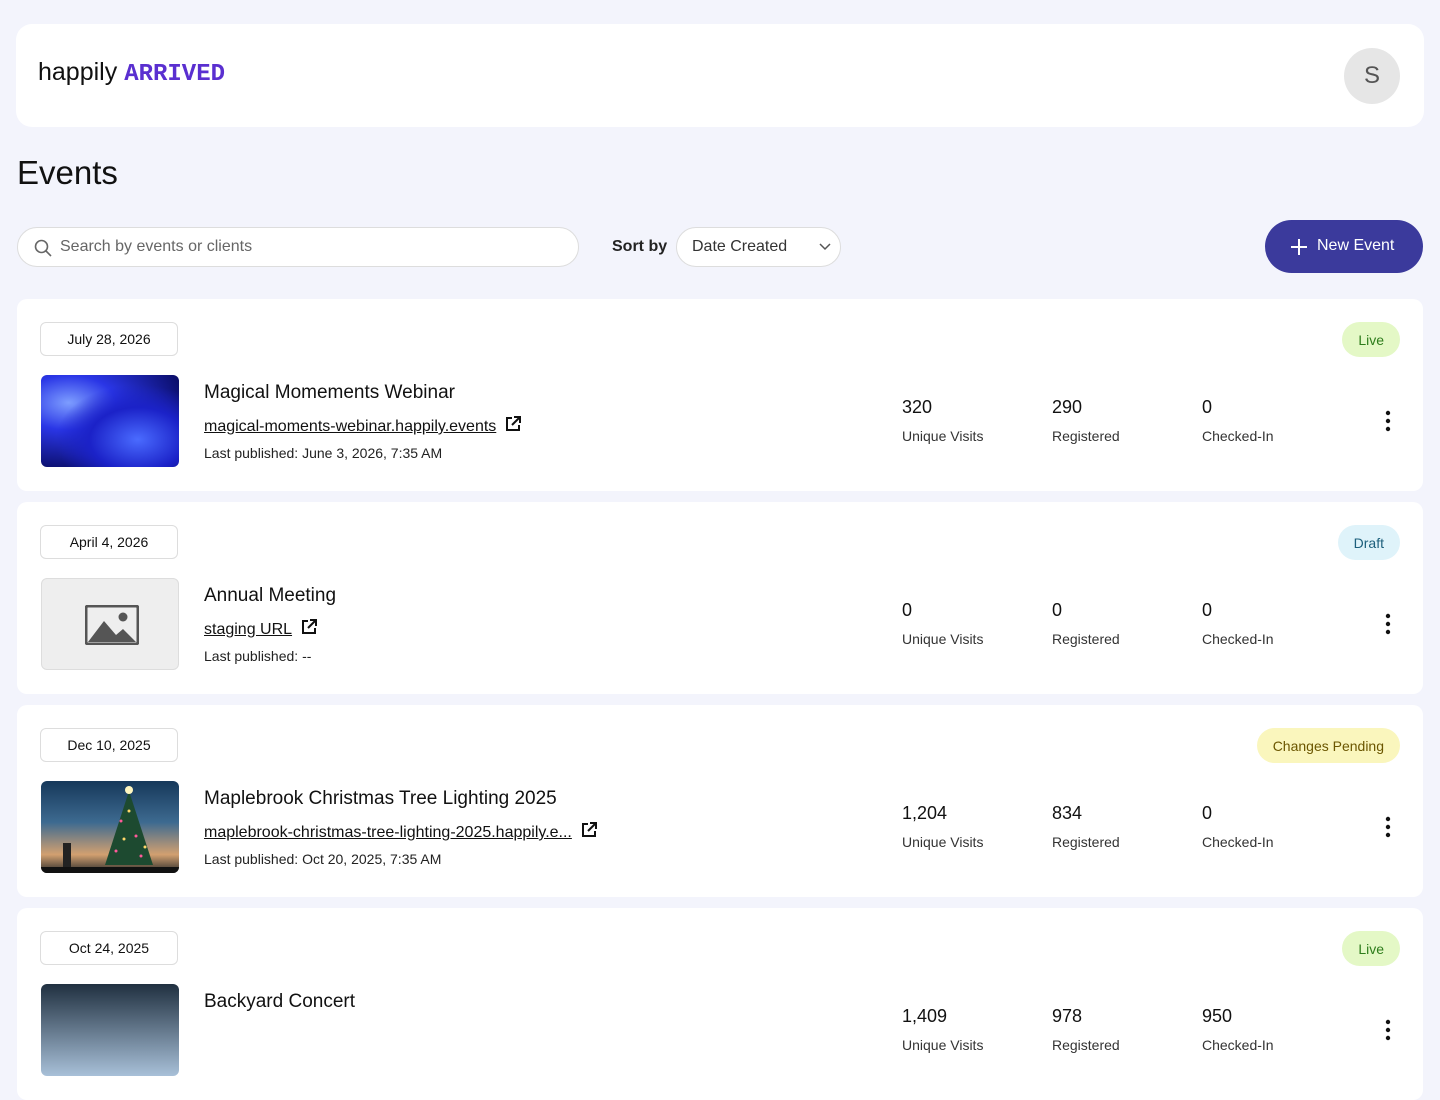  I want to click on page-title: Events, so click(67, 172).